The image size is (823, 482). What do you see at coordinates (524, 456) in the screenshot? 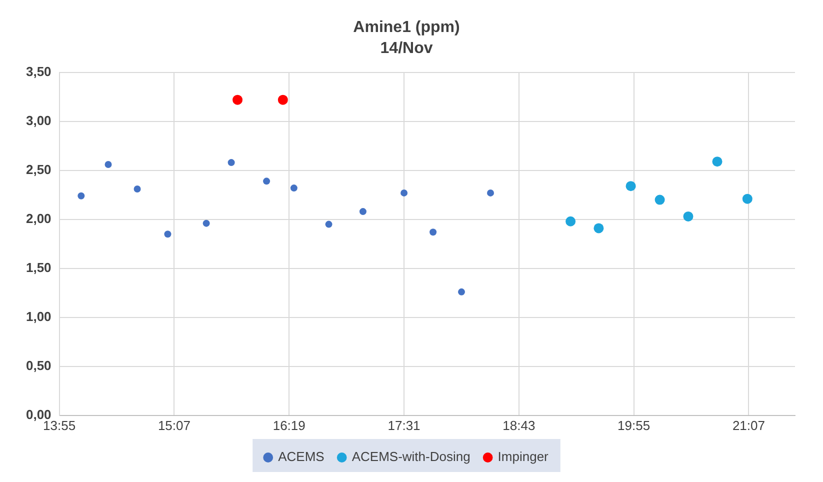
I see `legend-label: Impinger` at bounding box center [524, 456].